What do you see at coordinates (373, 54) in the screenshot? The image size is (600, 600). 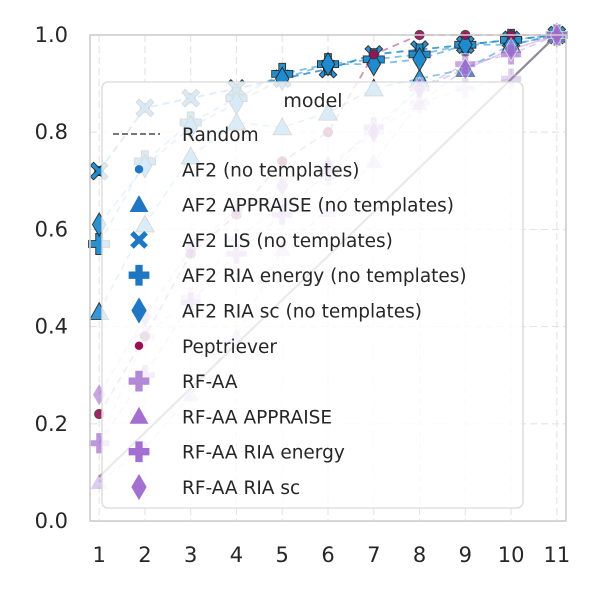 I see `data-point-peptriever` at bounding box center [373, 54].